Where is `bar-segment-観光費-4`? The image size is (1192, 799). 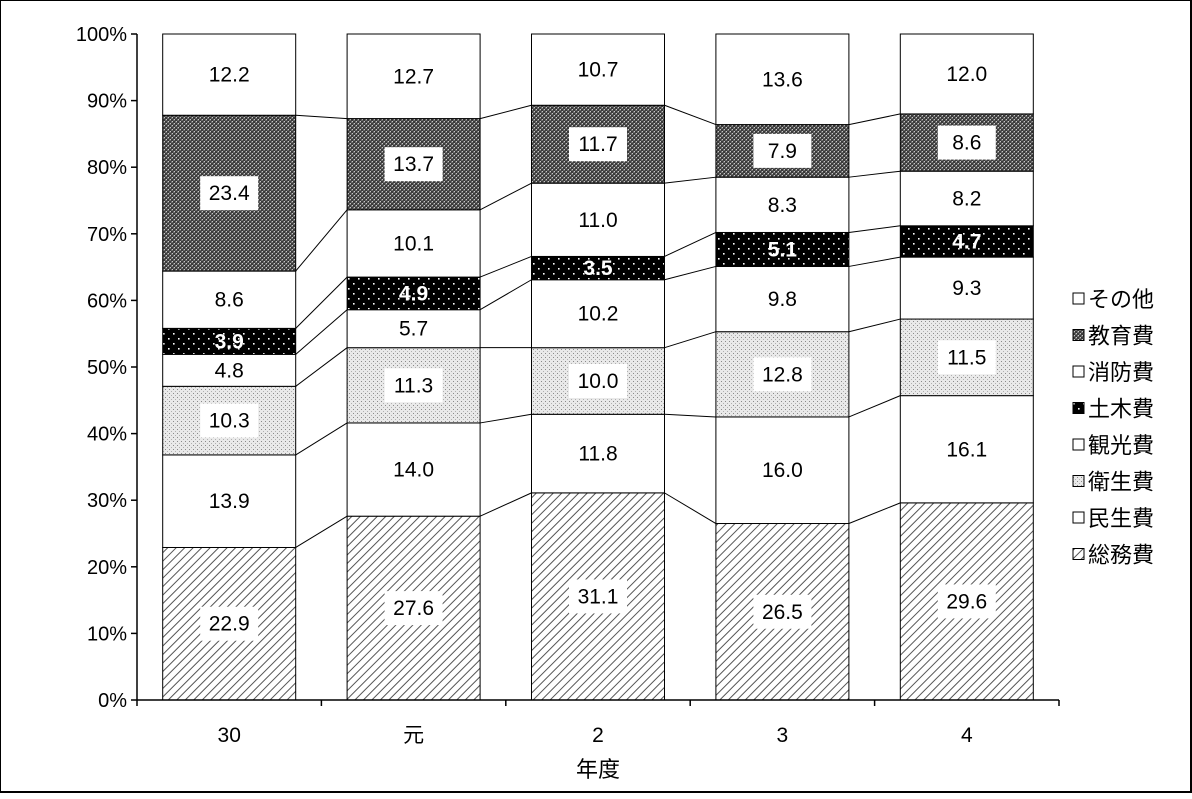 bar-segment-観光費-4 is located at coordinates (966, 288).